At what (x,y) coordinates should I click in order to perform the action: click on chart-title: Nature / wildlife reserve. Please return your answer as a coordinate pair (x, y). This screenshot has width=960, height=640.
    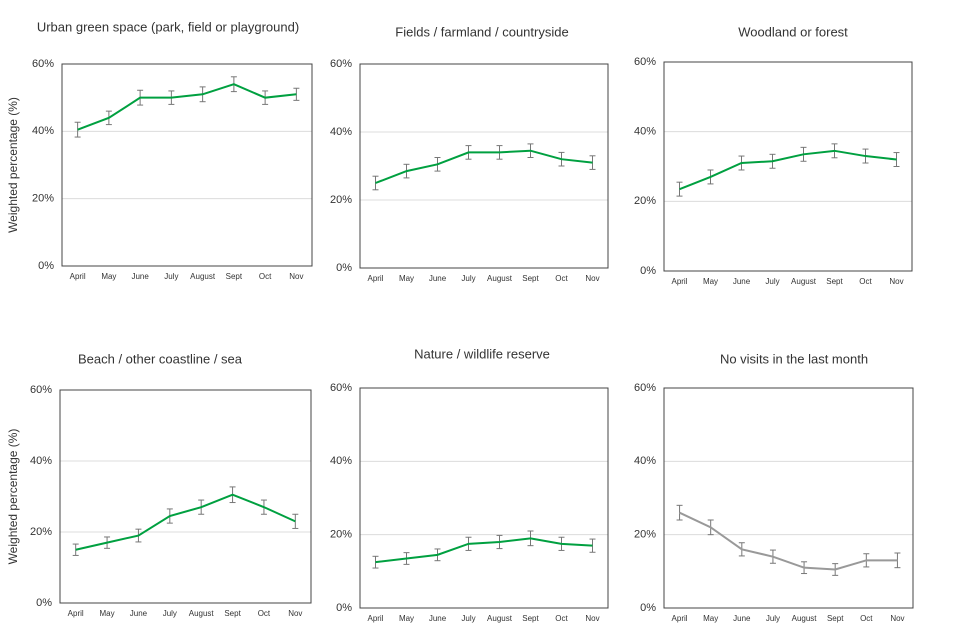
    Looking at the image, I should click on (482, 353).